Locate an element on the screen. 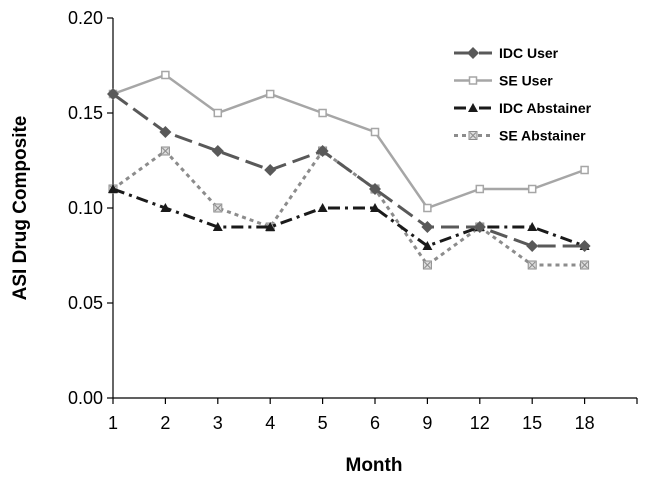 The image size is (648, 477). legend-entry: SE Abstainer is located at coordinates (520, 136).